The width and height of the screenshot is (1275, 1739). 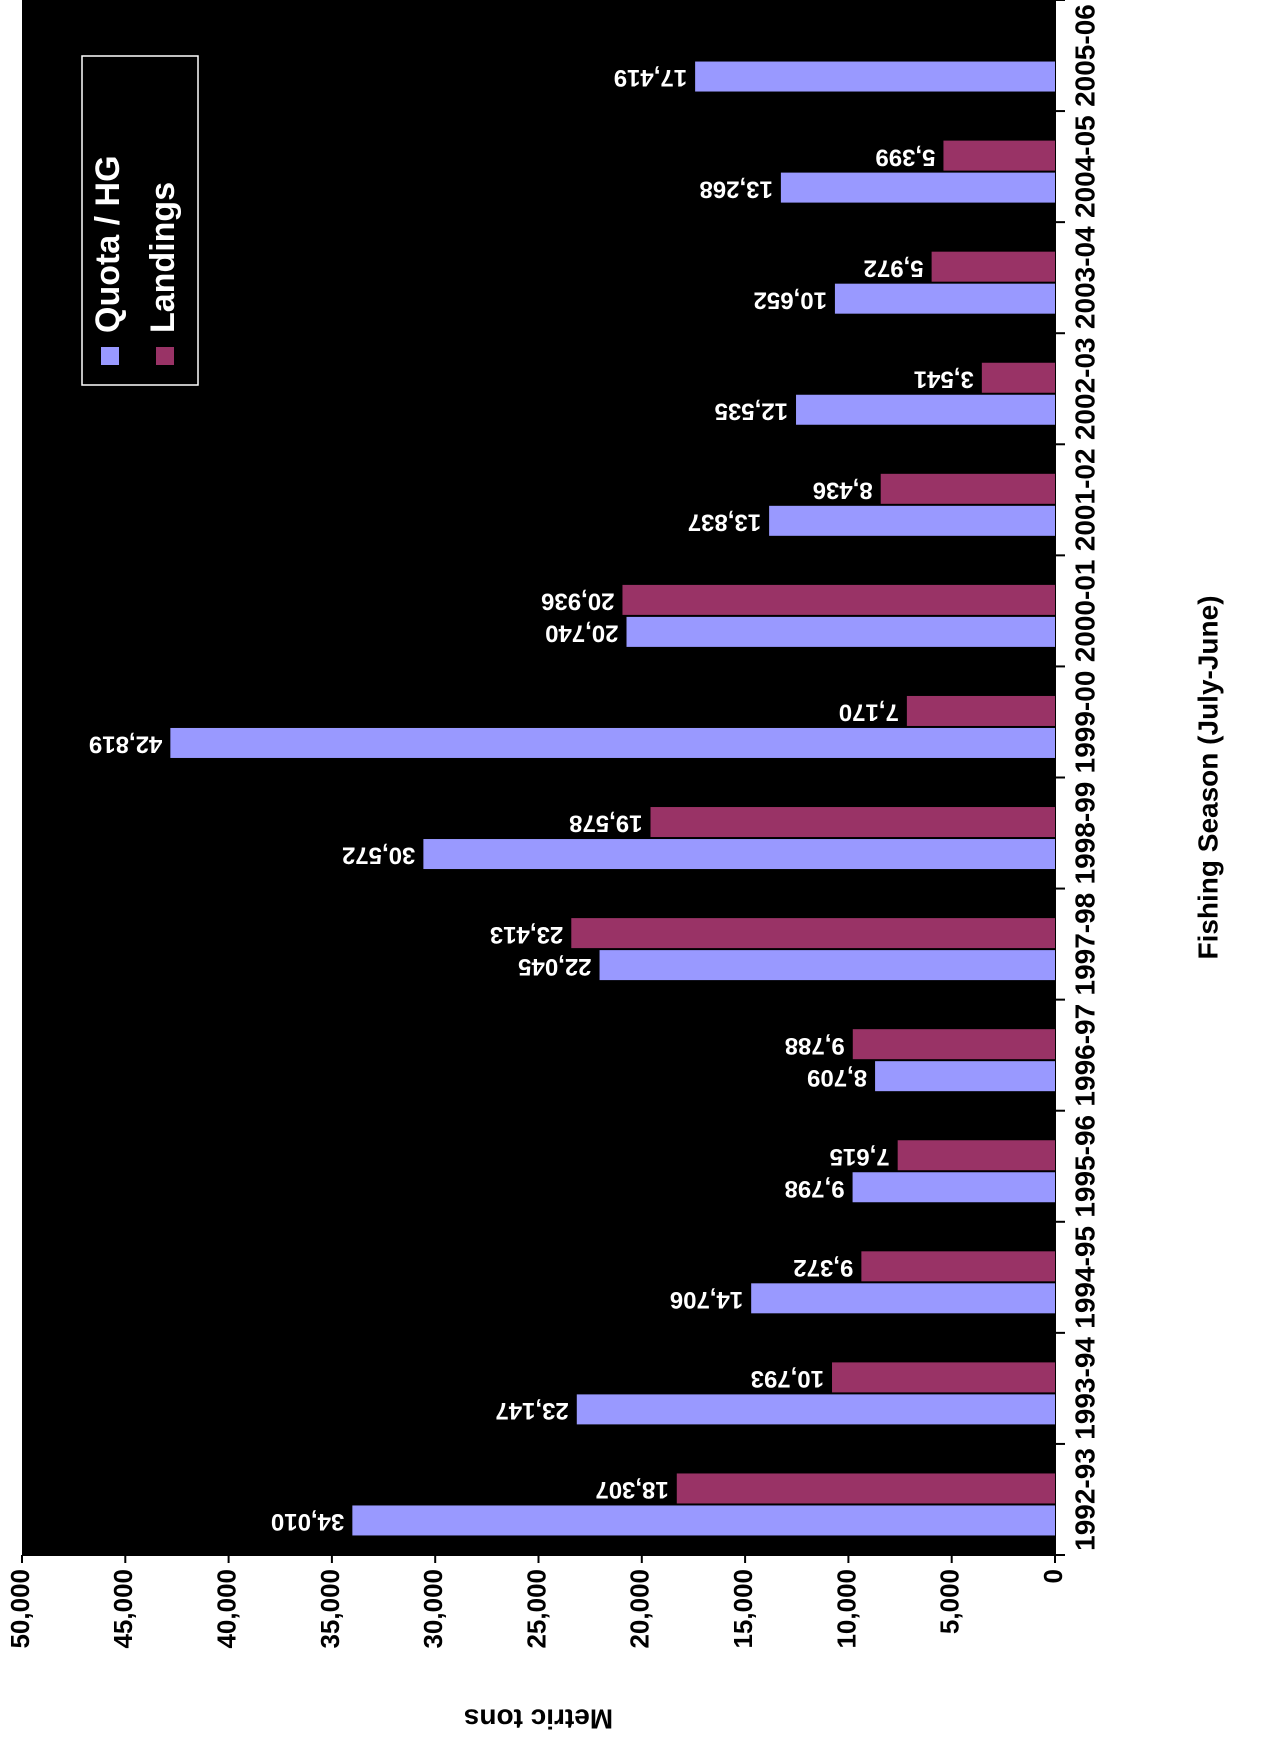 What do you see at coordinates (843, 489) in the screenshot?
I see `value-label: 8,436` at bounding box center [843, 489].